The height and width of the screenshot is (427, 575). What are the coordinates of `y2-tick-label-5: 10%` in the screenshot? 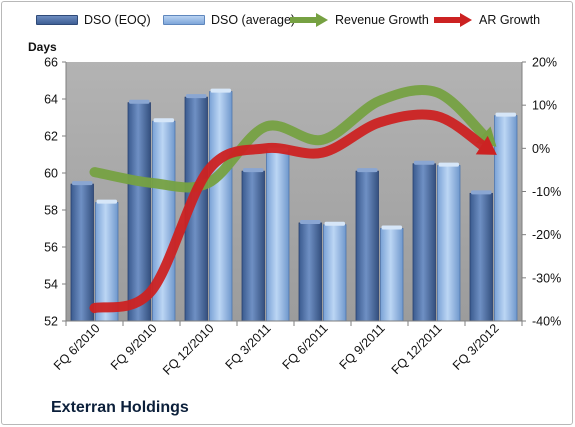 It's located at (544, 106).